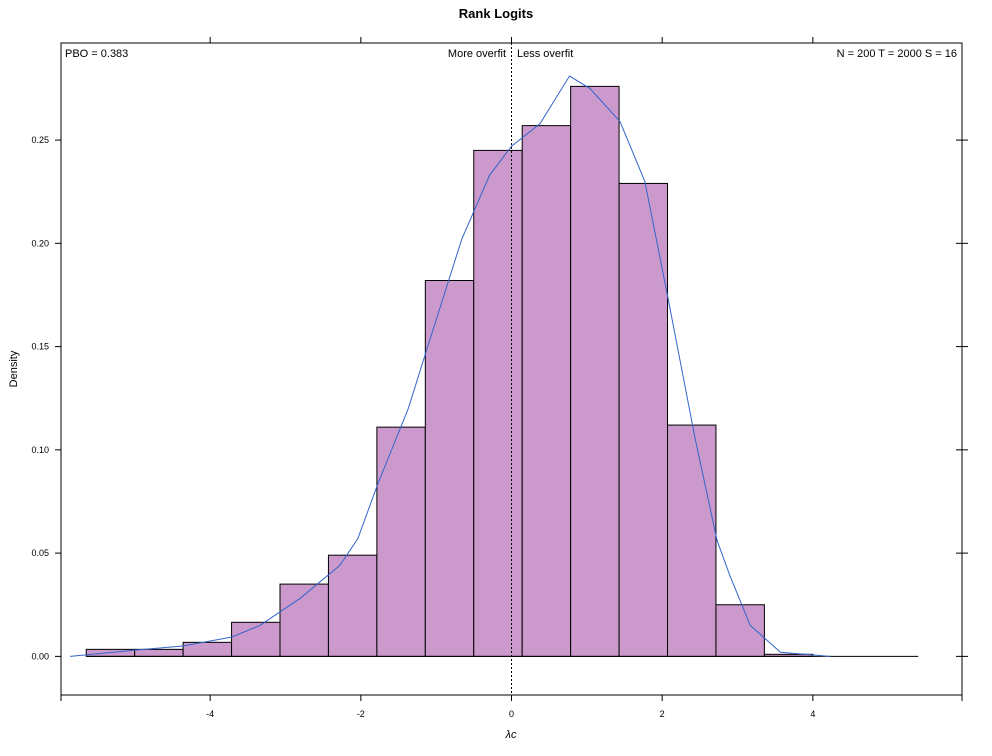  I want to click on x-tick-label: 4, so click(812, 714).